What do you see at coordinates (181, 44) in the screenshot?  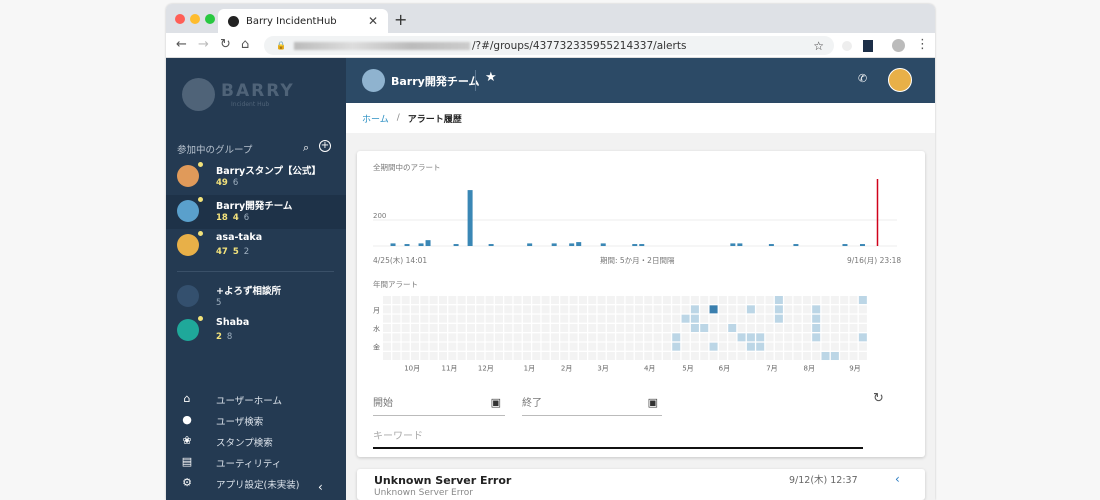 I see `back-icon: ←` at bounding box center [181, 44].